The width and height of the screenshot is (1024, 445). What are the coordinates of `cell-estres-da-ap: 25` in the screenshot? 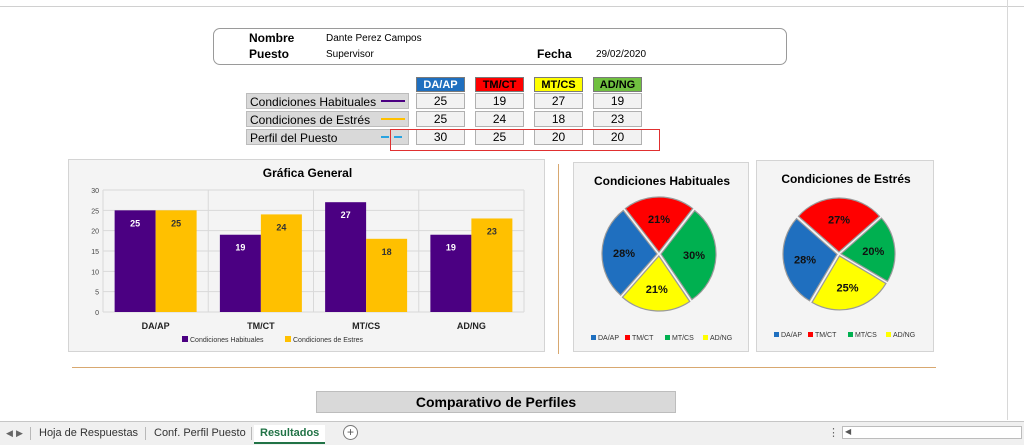 It's located at (440, 119).